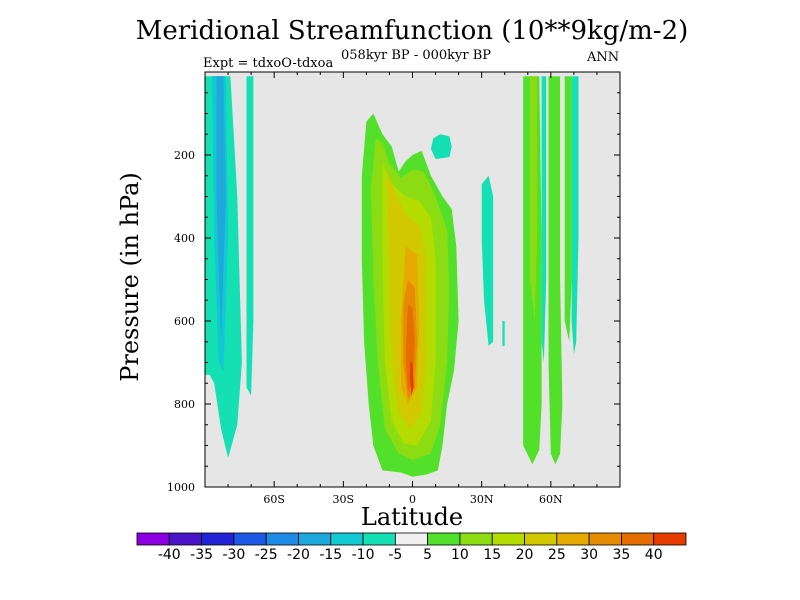  I want to click on colorbar-label: -30, so click(233, 555).